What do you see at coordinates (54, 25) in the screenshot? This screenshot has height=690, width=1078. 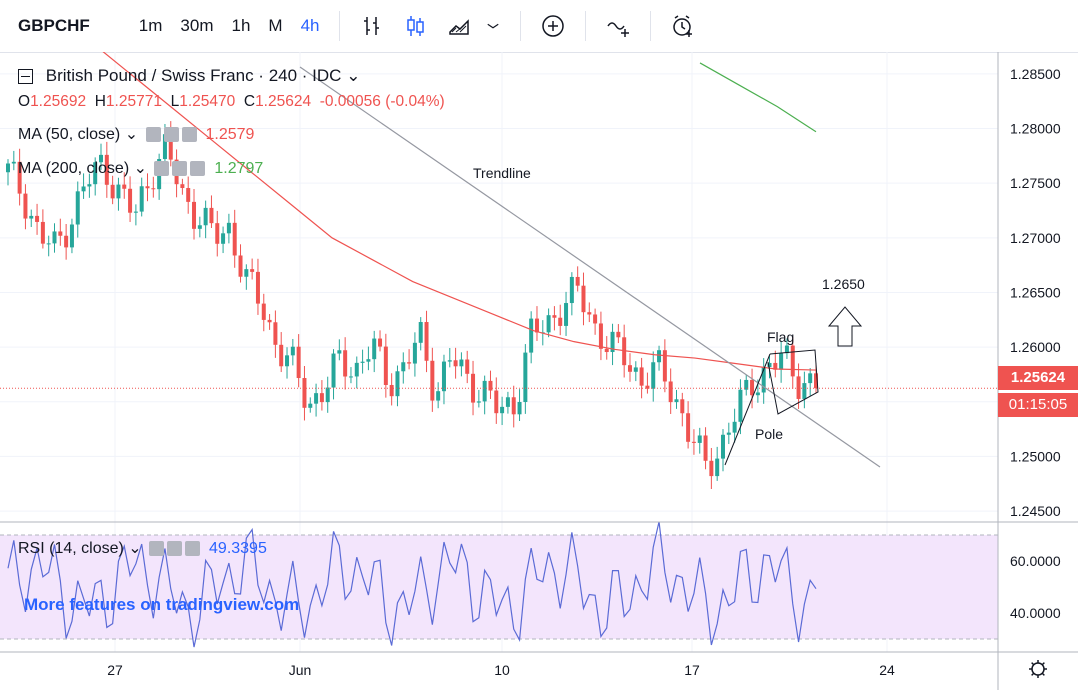 I see `symbol-search-button: GBPCHF` at bounding box center [54, 25].